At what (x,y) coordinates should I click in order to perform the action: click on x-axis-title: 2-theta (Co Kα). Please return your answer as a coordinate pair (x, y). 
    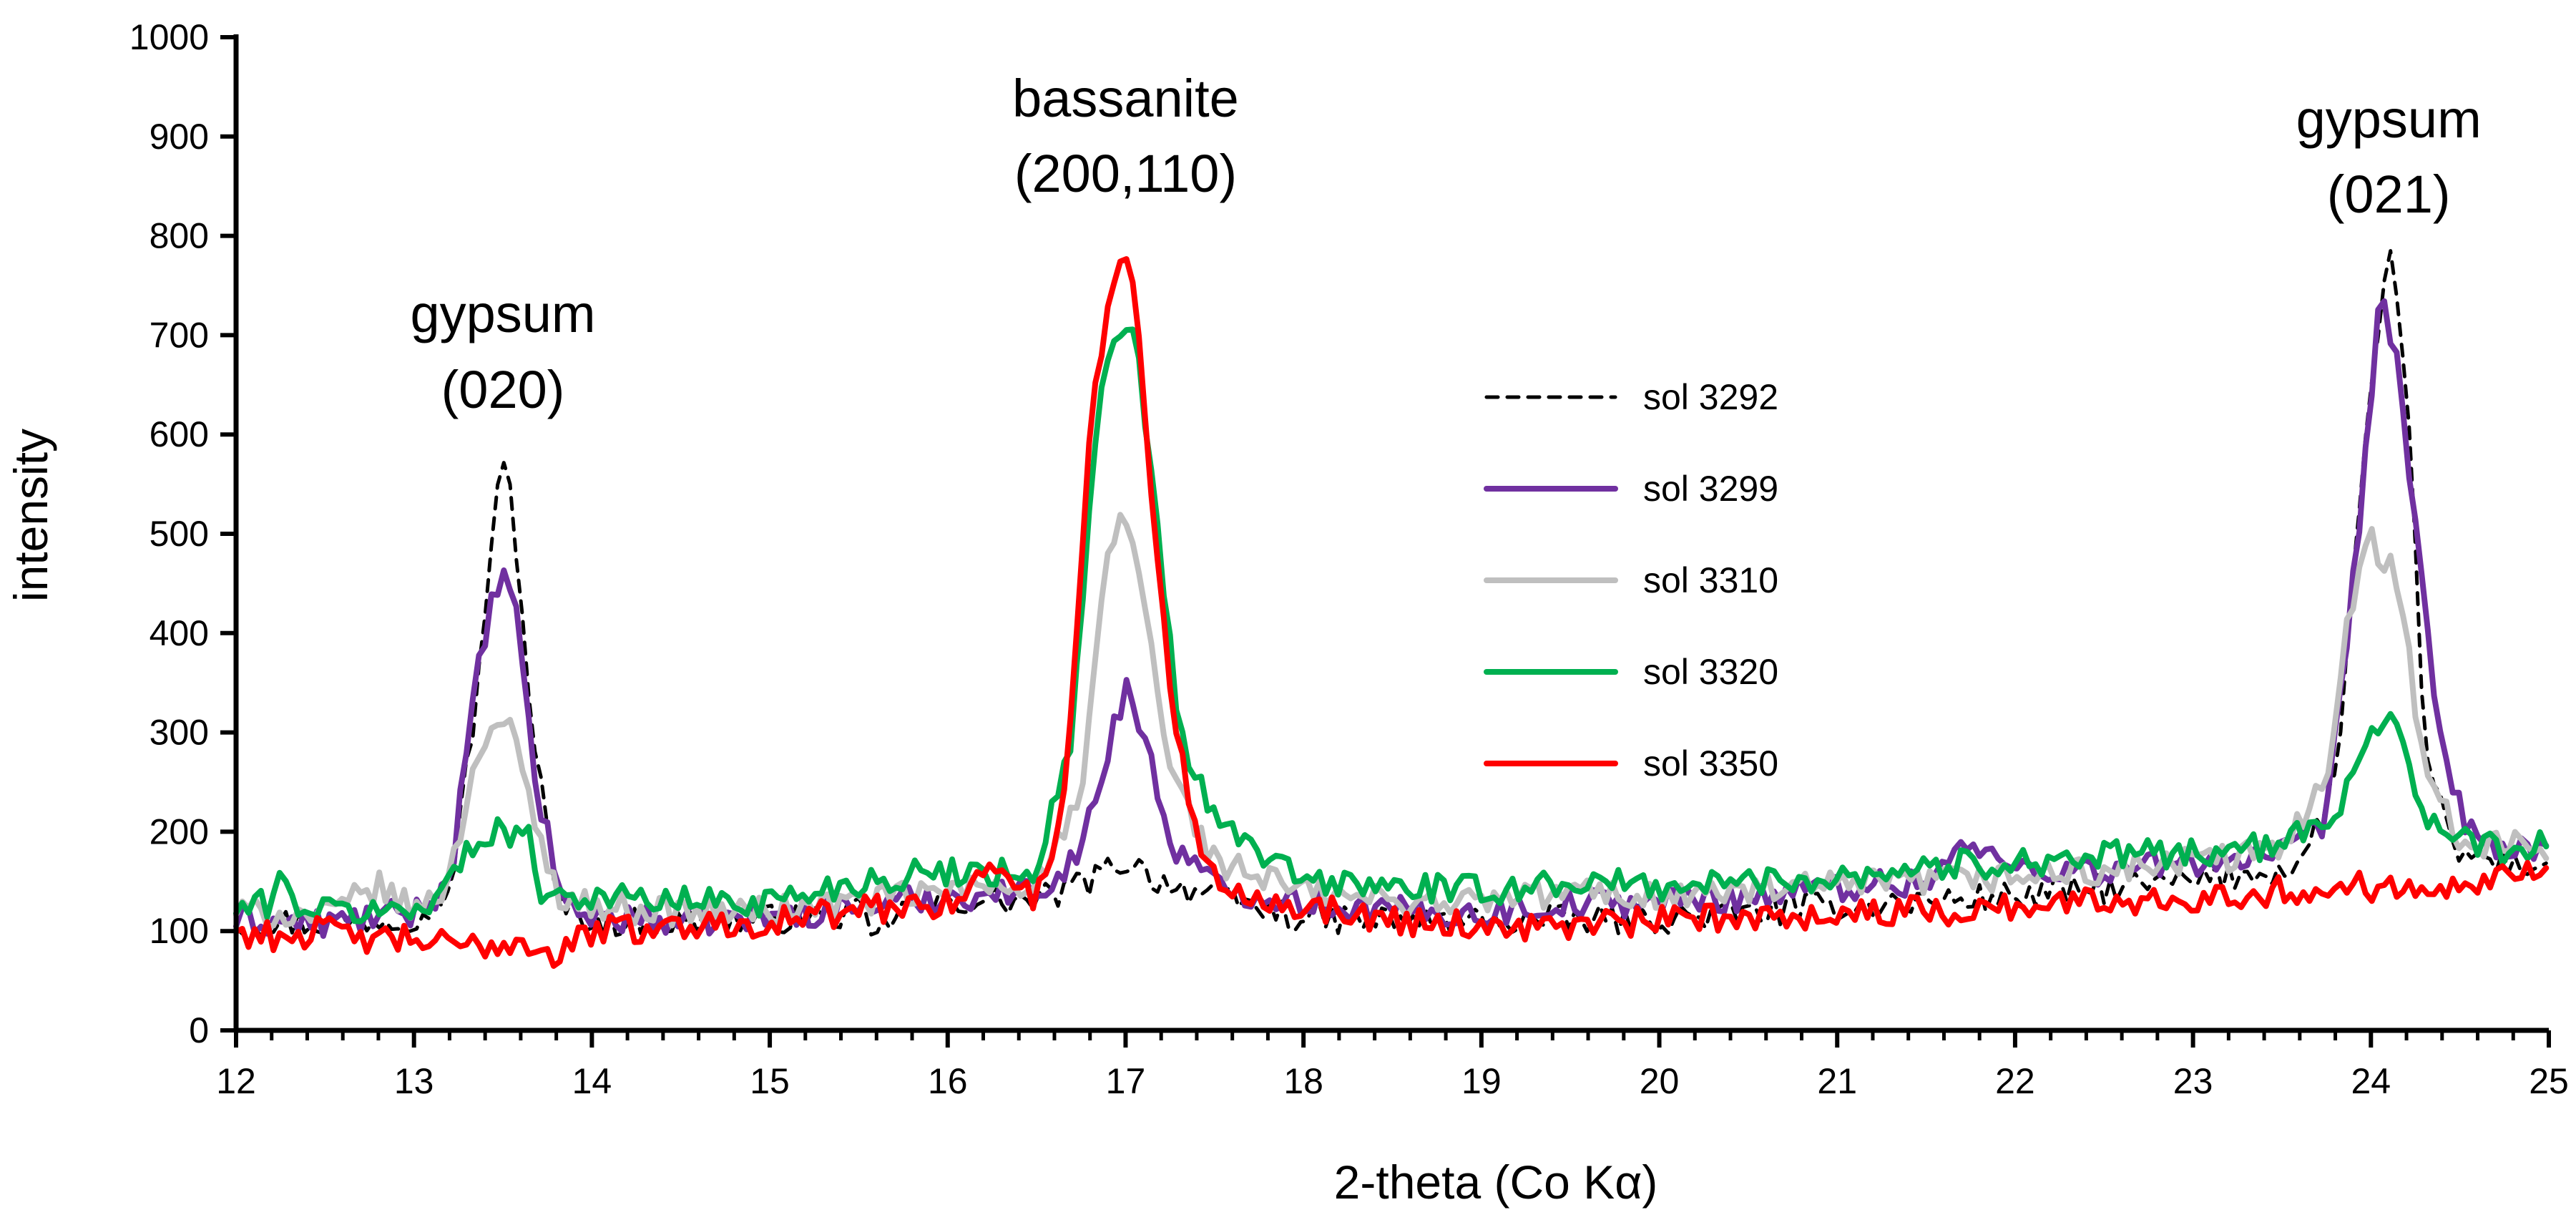
    Looking at the image, I should click on (1496, 1182).